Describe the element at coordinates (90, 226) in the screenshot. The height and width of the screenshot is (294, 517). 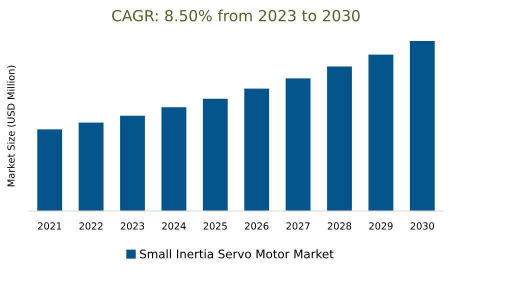
I see `x-tick-label: 2022` at that location.